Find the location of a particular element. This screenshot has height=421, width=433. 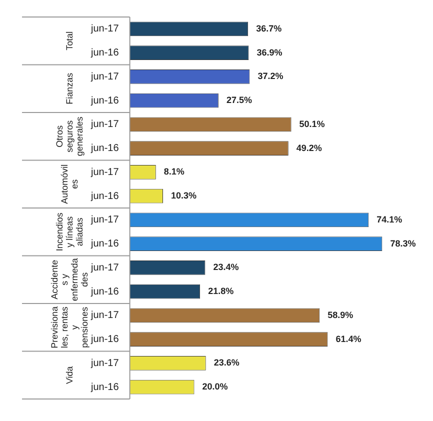

text: Incendios y líneas aliadas is located at coordinates (69, 232).